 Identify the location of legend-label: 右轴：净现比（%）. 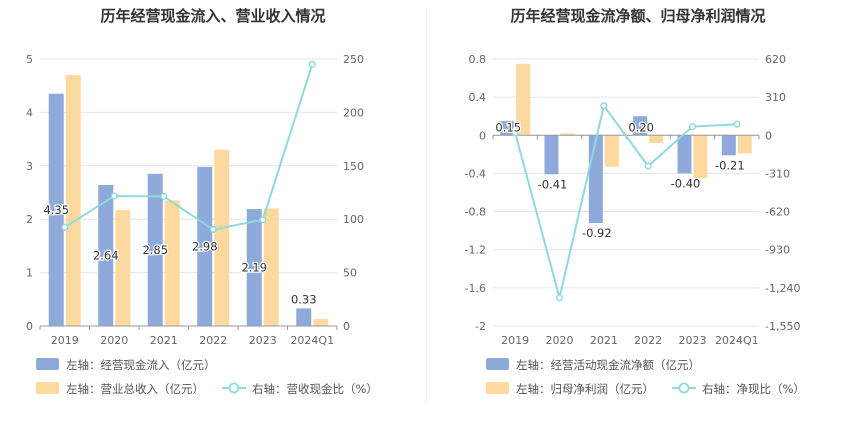
(753, 389).